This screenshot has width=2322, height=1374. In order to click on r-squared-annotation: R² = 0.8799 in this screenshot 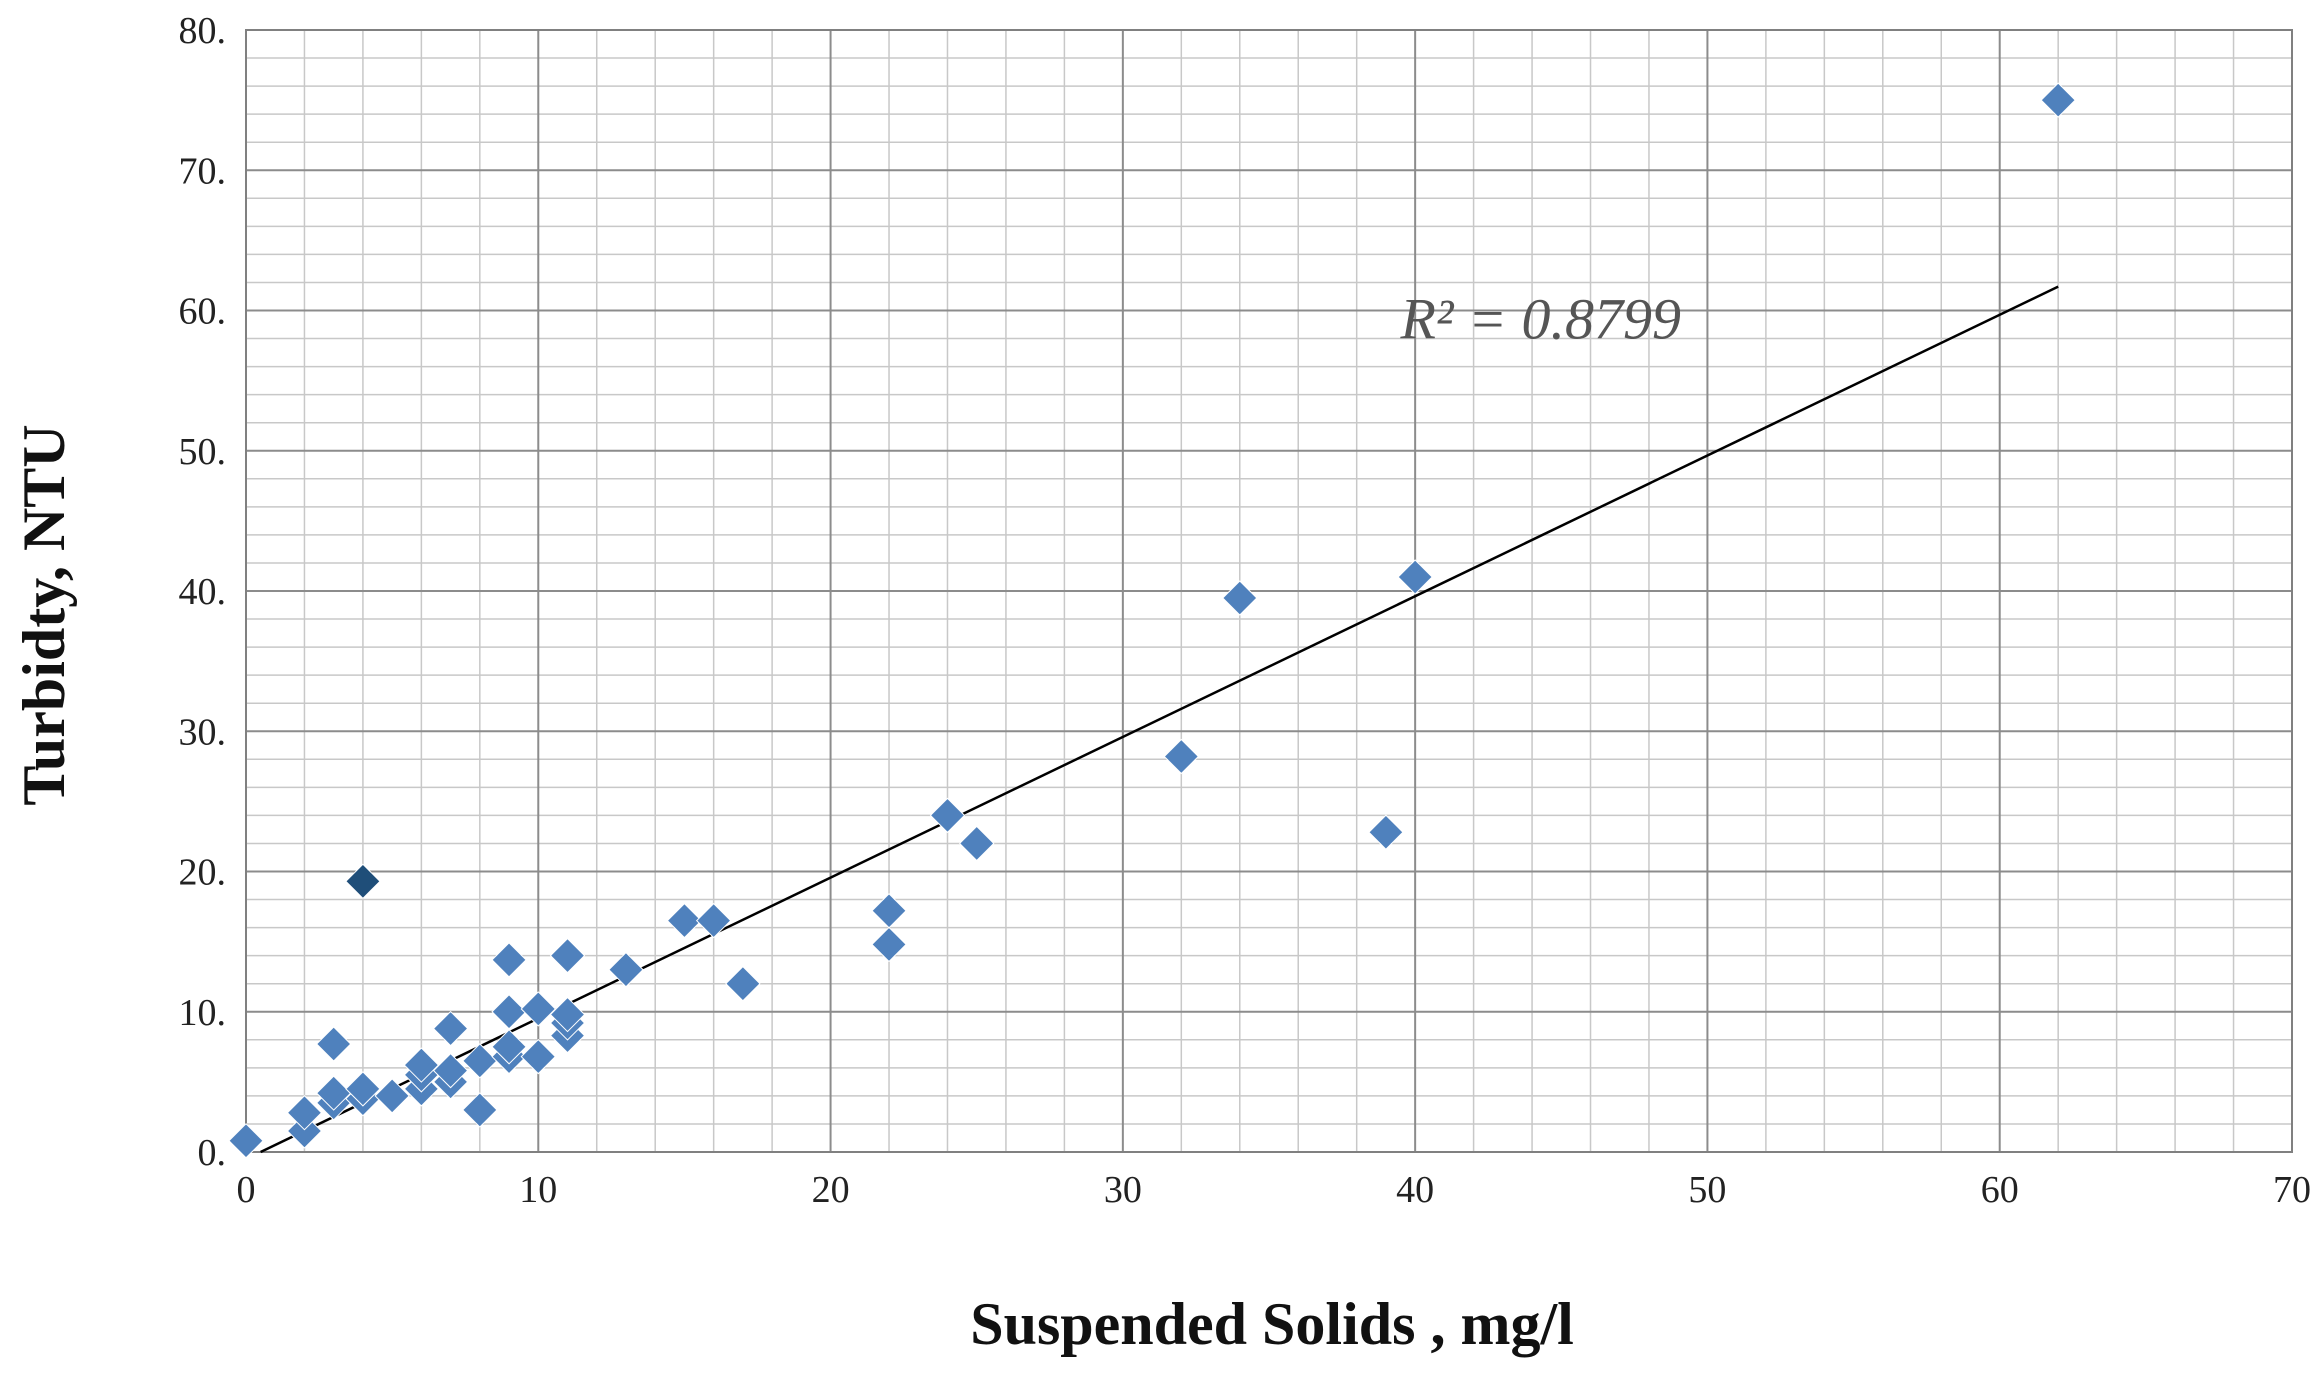, I will do `click(1540, 319)`.